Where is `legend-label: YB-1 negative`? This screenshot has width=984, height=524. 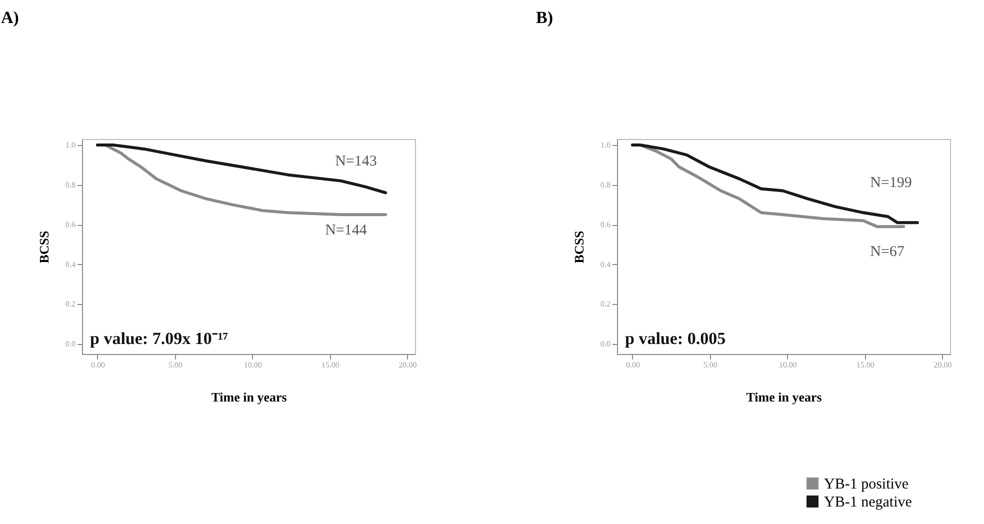 legend-label: YB-1 negative is located at coordinates (868, 502).